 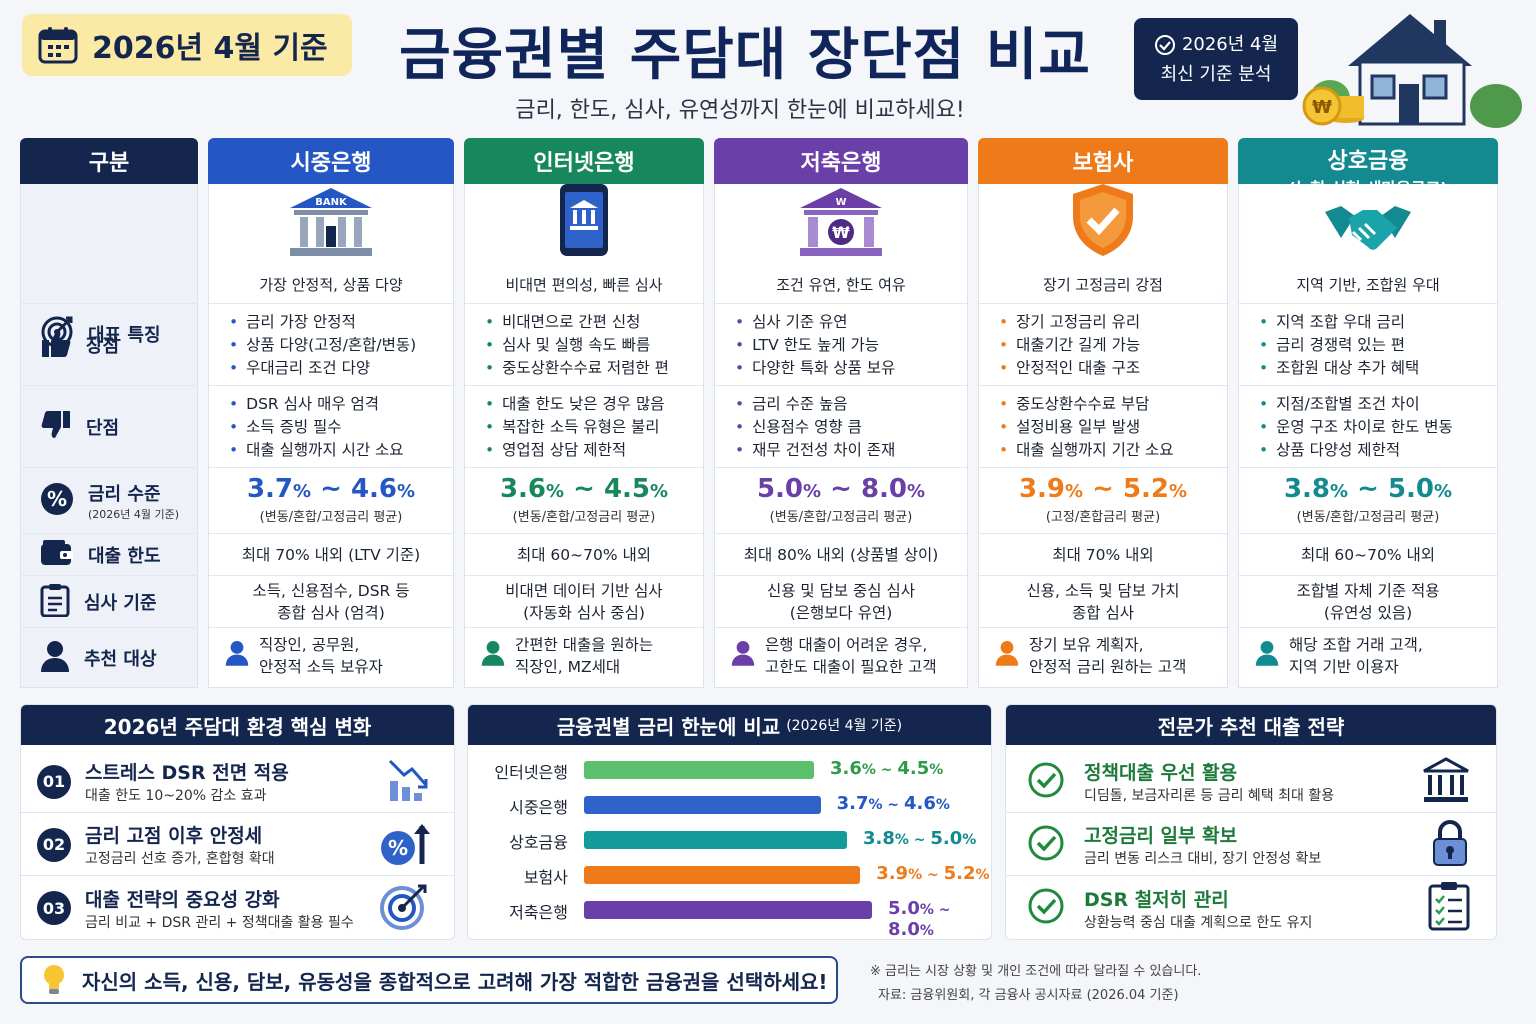 I want to click on rate-cell: 3.7% ~ 4.6% (변동/혼합/고정금리 평균), so click(x=331, y=501).